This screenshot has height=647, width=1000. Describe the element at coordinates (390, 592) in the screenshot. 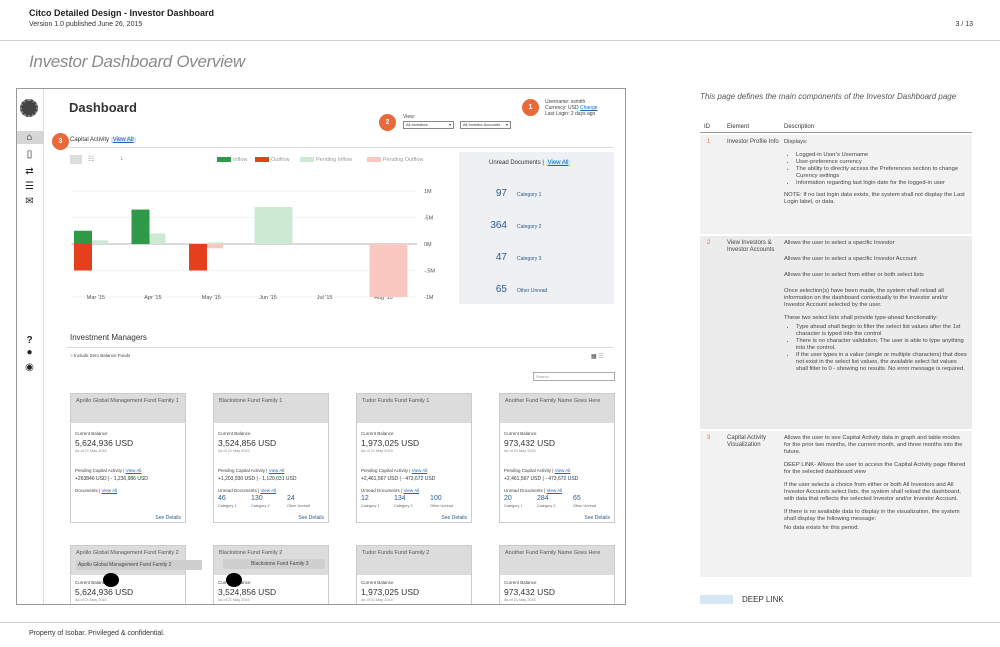

I see `current-balance-value: 1,973,025 USD` at that location.